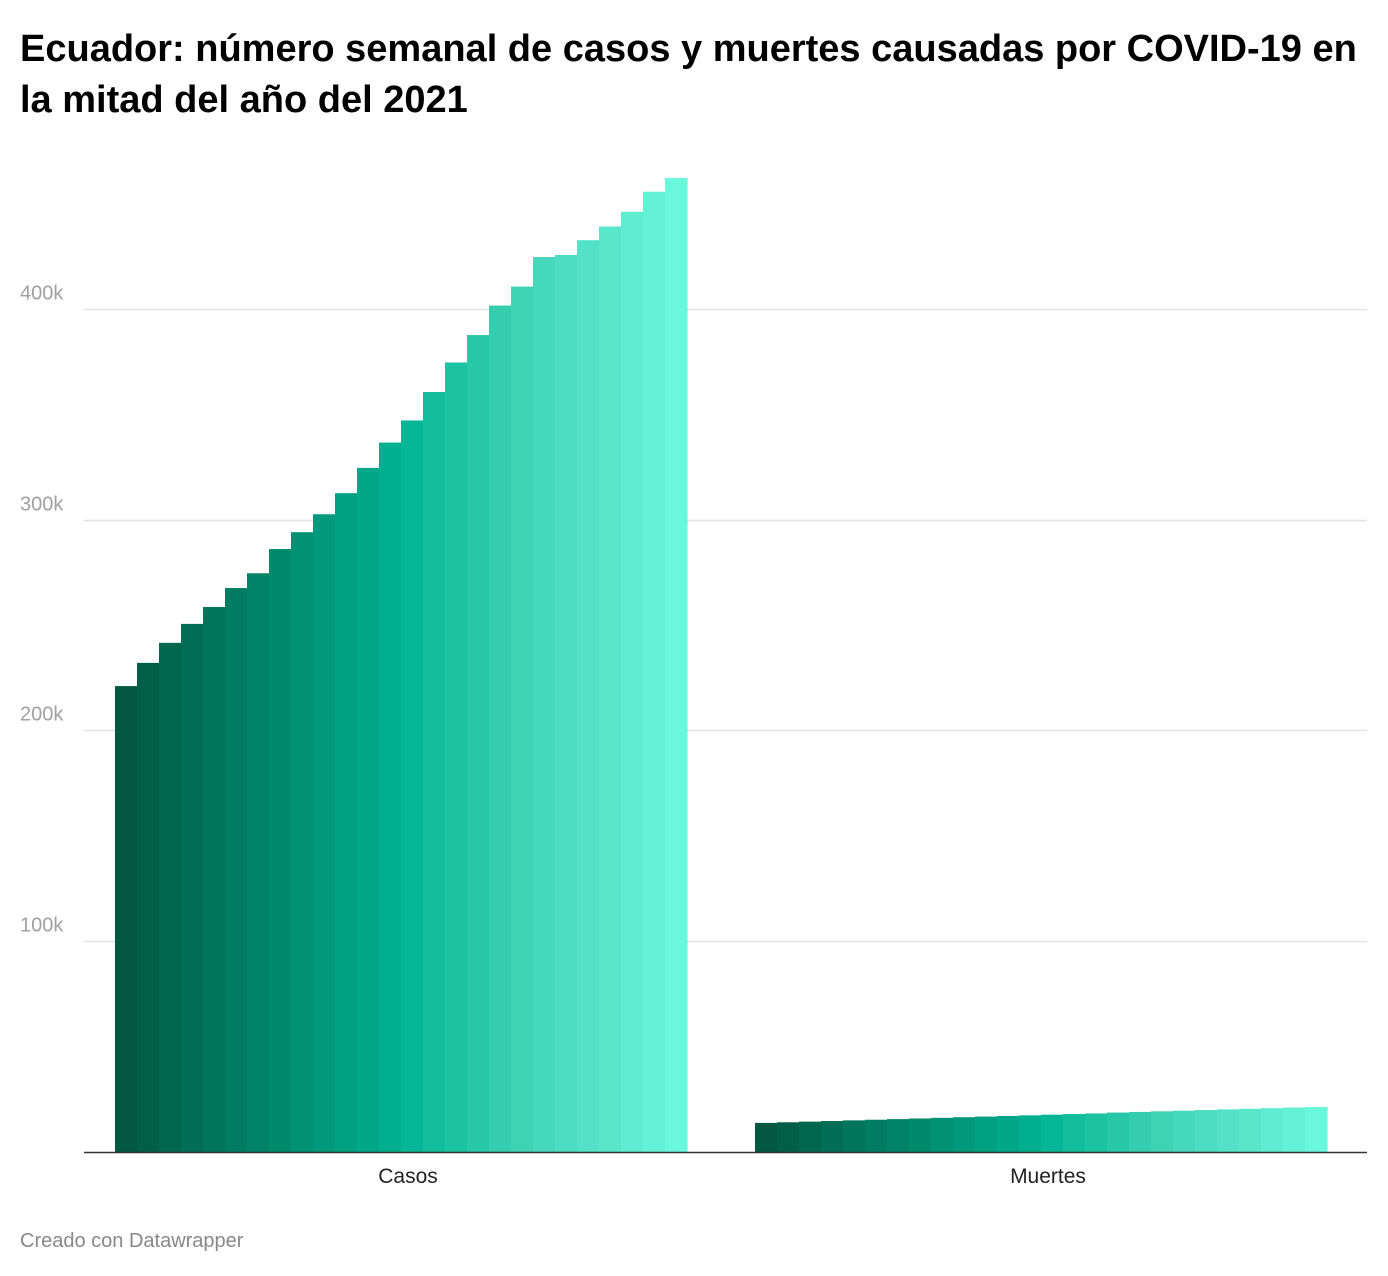 The height and width of the screenshot is (1276, 1388). What do you see at coordinates (42, 715) in the screenshot?
I see `y-tick-label: 200k` at bounding box center [42, 715].